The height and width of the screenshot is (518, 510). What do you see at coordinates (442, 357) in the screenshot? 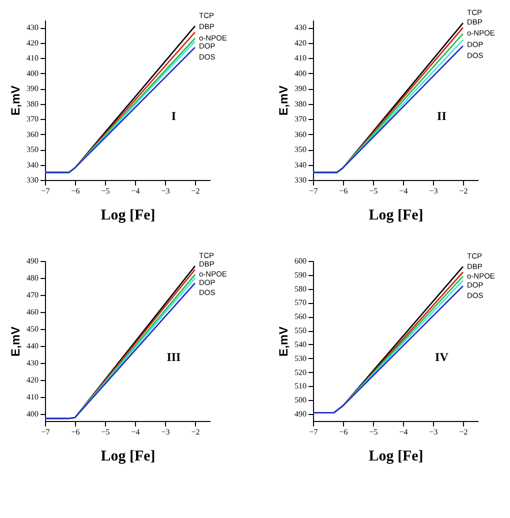
I see `annotation: IV` at bounding box center [442, 357].